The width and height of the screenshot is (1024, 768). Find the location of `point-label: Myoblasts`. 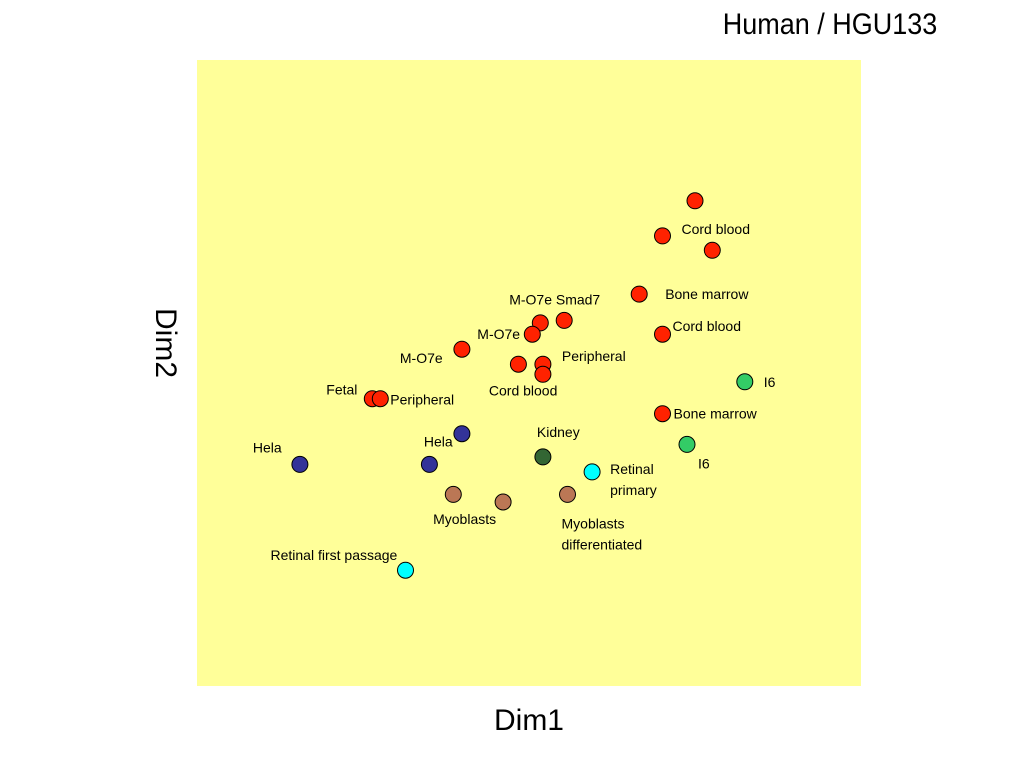

point-label: Myoblasts is located at coordinates (464, 519).